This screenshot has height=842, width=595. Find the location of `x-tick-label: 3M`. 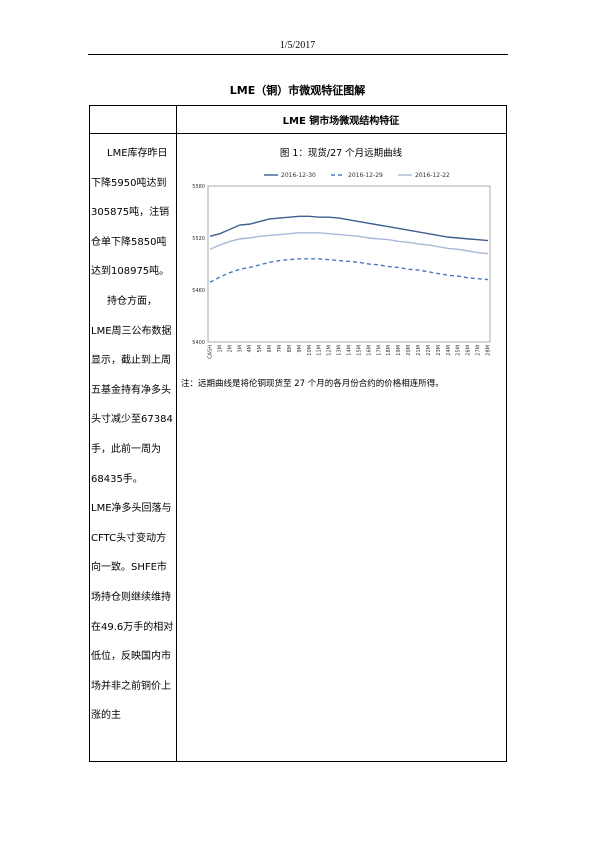

x-tick-label: 3M is located at coordinates (240, 349).